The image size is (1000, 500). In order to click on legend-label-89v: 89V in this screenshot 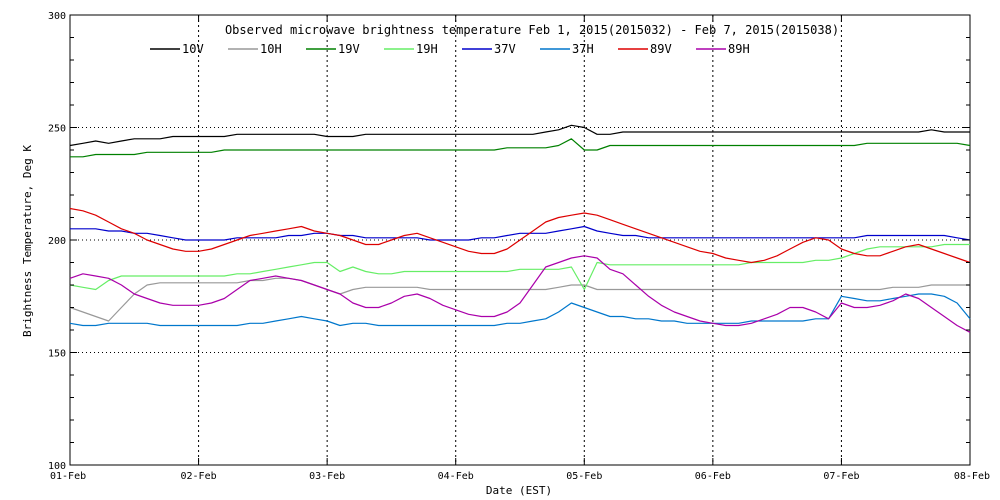, I will do `click(661, 49)`.